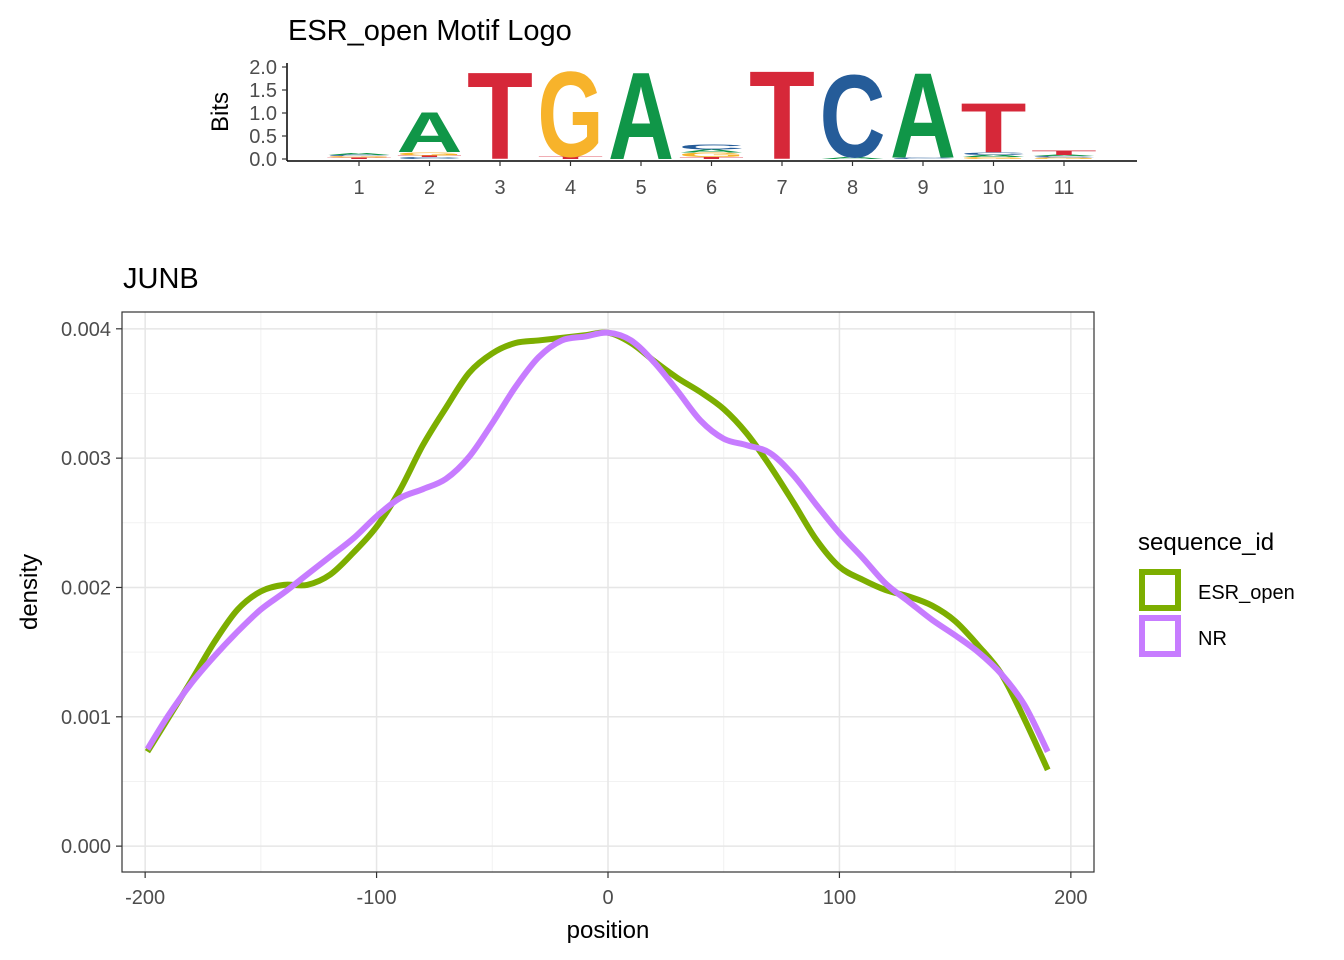 This screenshot has width=1344, height=960. I want to click on legend-label-NR: NR, so click(1212, 639).